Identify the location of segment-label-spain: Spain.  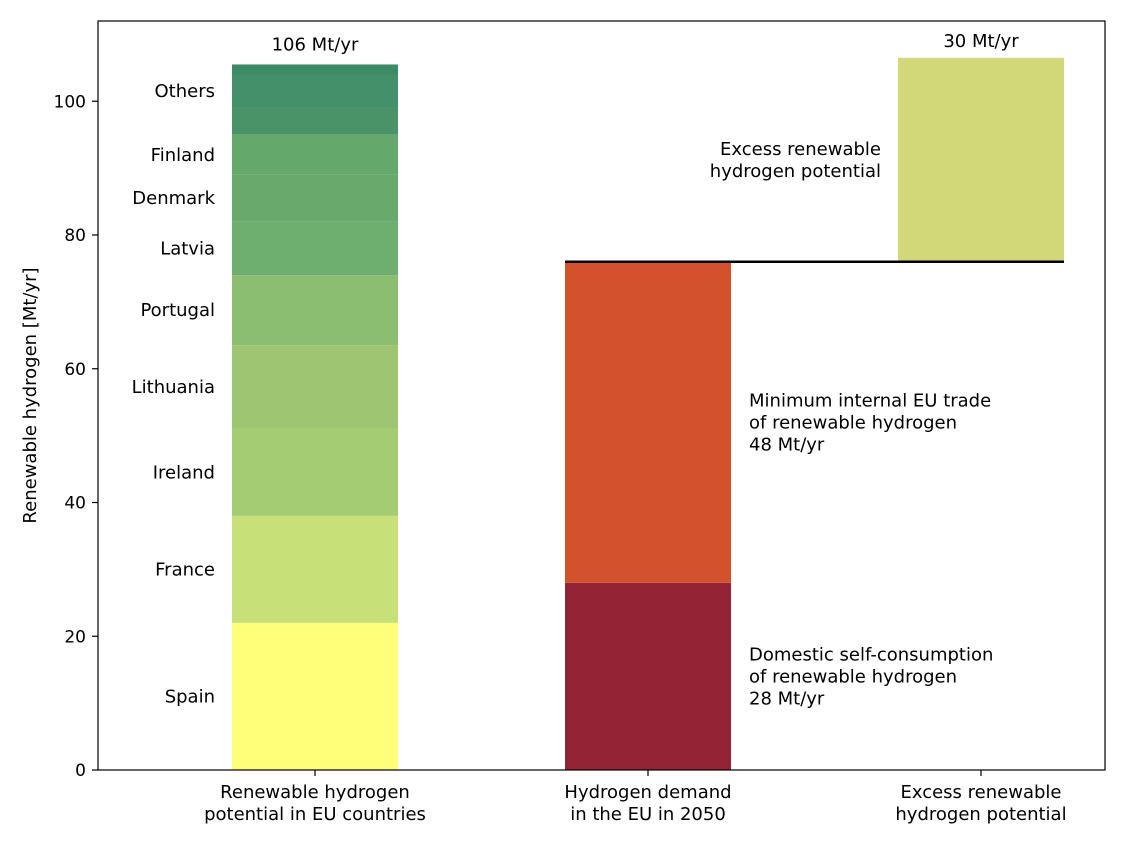
(190, 696).